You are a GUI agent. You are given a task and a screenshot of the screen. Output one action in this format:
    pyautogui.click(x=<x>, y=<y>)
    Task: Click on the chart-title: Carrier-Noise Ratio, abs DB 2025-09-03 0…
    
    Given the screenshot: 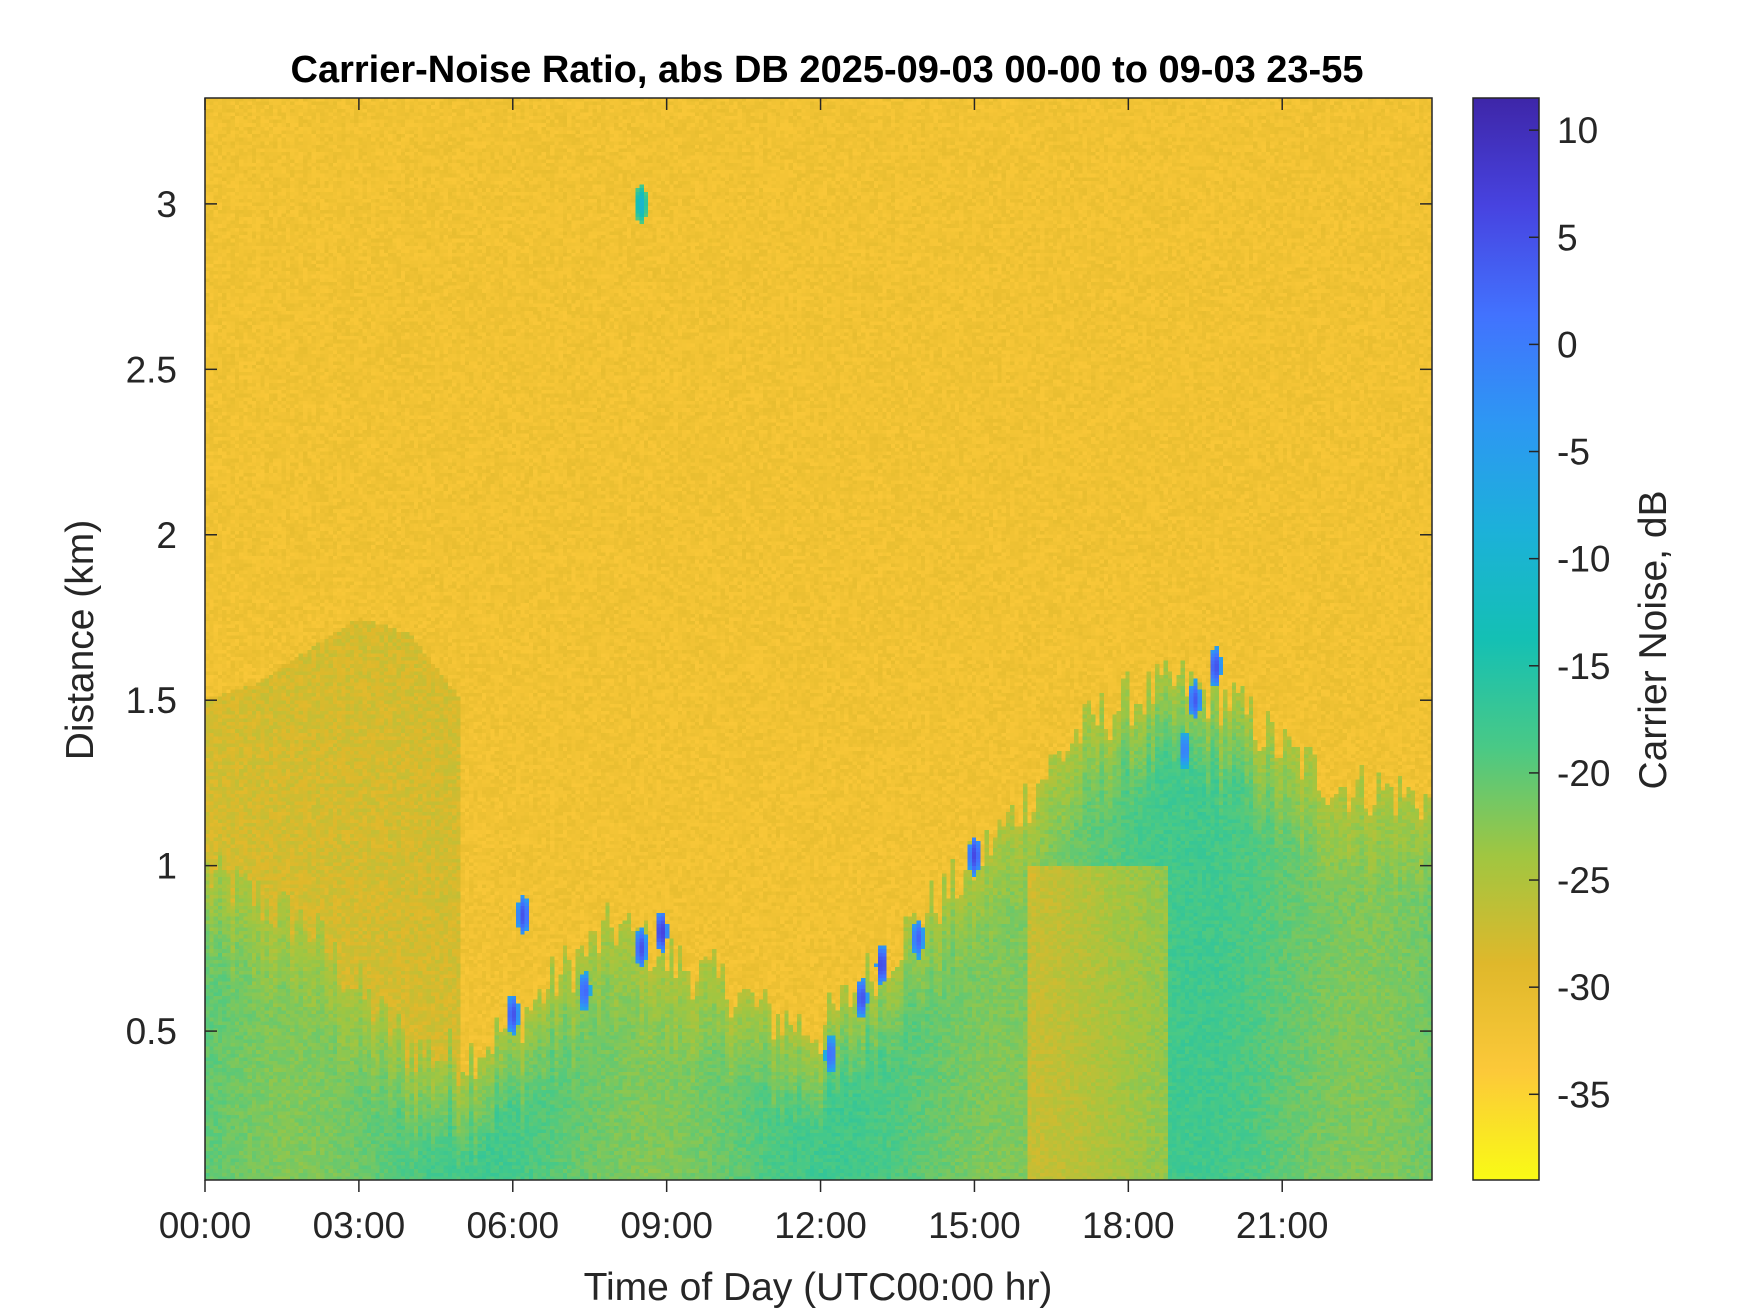 What is the action you would take?
    pyautogui.click(x=827, y=70)
    